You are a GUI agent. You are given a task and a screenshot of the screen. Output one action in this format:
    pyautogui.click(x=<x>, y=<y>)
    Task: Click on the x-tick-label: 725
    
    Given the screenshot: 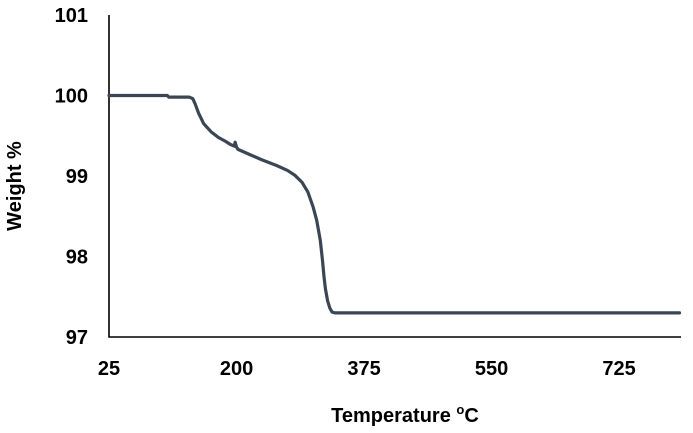 What is the action you would take?
    pyautogui.click(x=618, y=369)
    